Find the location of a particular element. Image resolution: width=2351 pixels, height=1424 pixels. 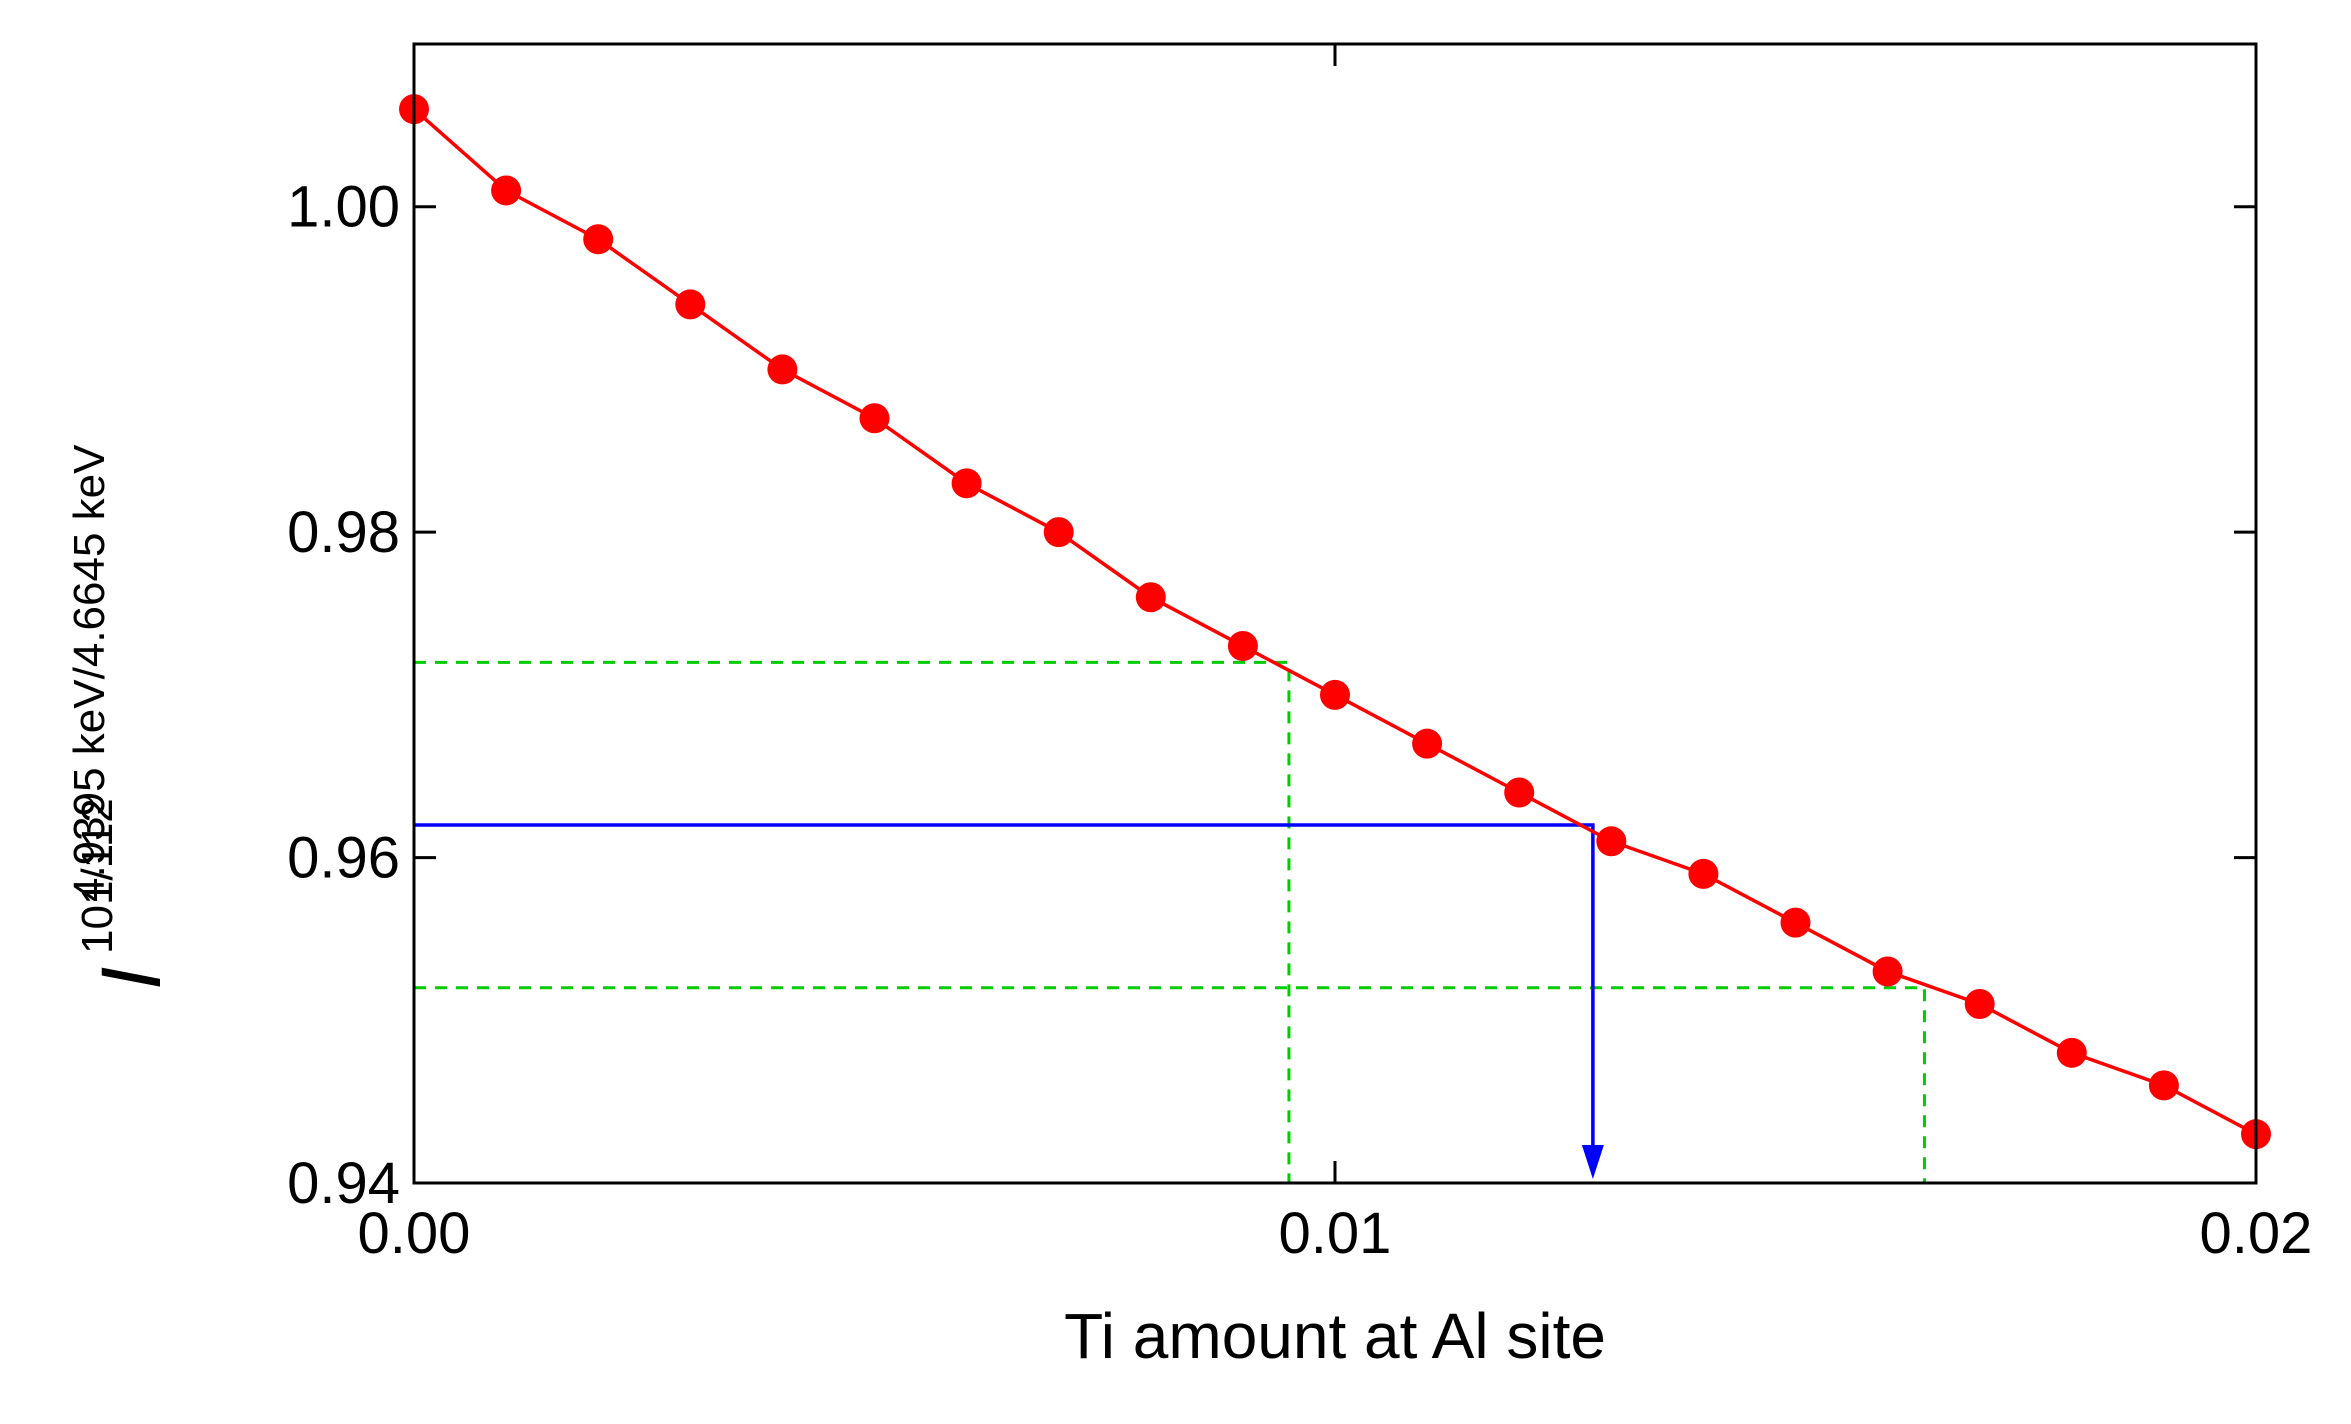

x-axis-title: Ti amount at Al site is located at coordinates (1335, 1336).